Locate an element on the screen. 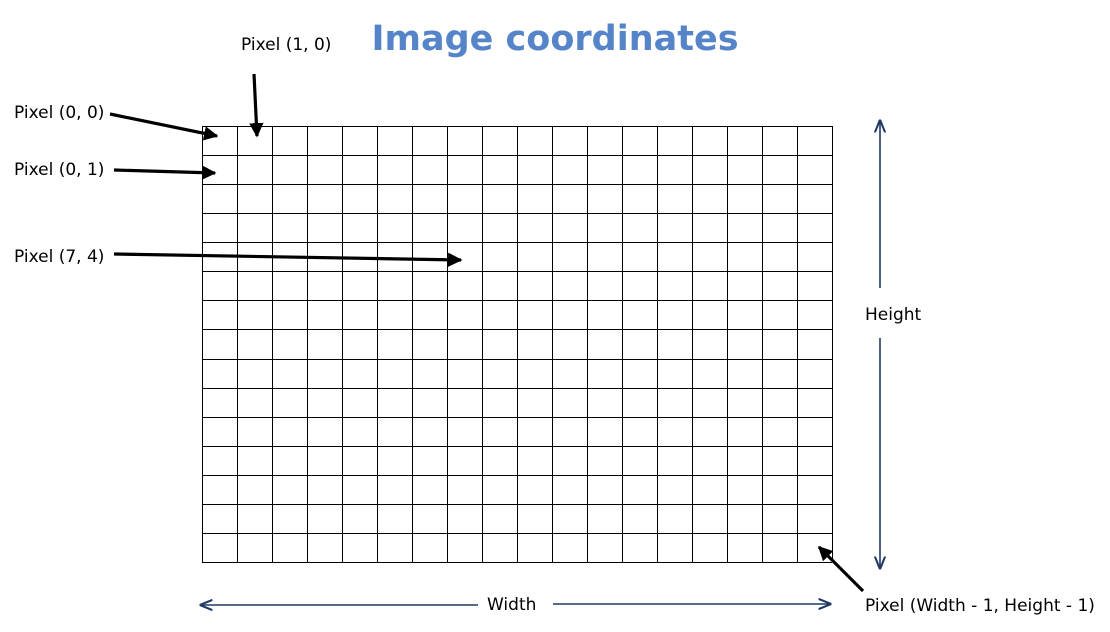 The height and width of the screenshot is (632, 1110). label-pixel-1-0: Pixel (1, 0) is located at coordinates (286, 45).